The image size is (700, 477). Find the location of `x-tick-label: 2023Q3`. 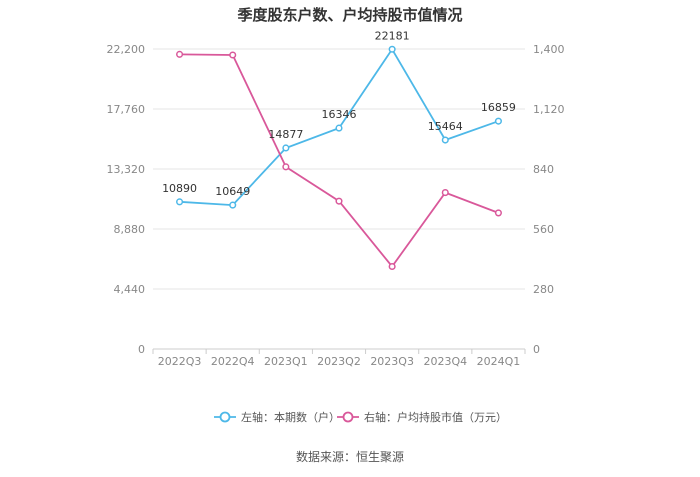

x-tick-label: 2023Q3 is located at coordinates (392, 361).